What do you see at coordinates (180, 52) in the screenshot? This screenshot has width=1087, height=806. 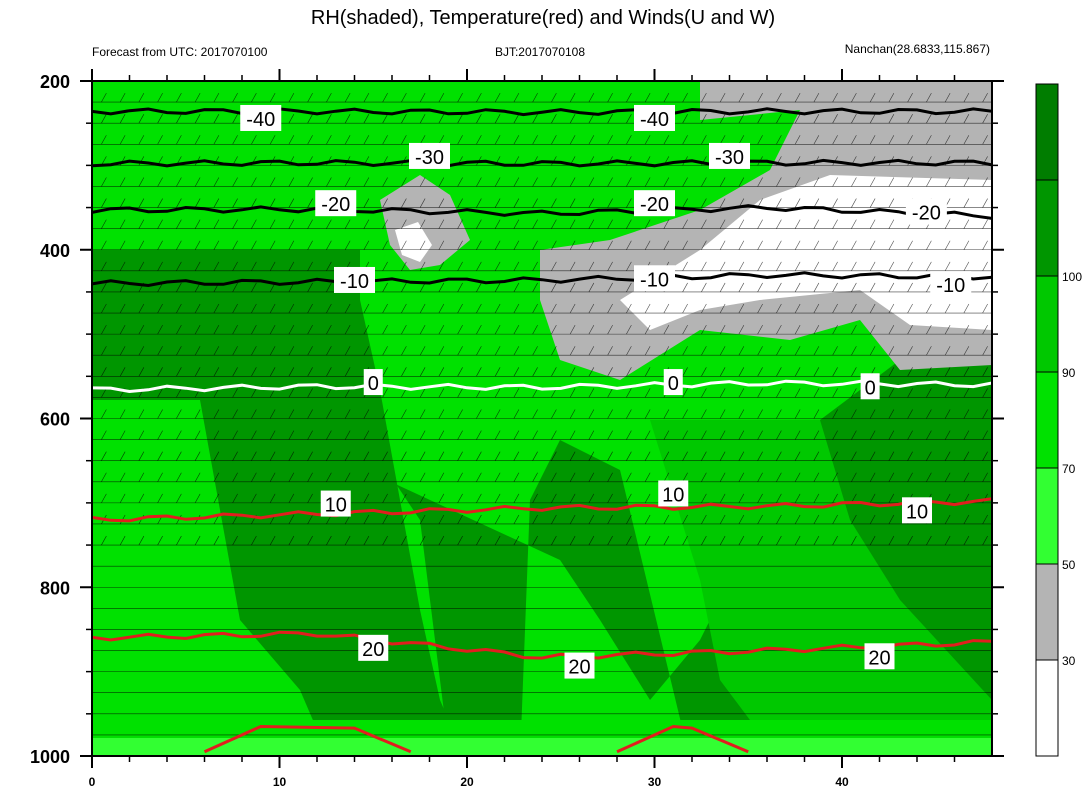 I see `forecast-label: Forecast from UTC: 2017070100` at bounding box center [180, 52].